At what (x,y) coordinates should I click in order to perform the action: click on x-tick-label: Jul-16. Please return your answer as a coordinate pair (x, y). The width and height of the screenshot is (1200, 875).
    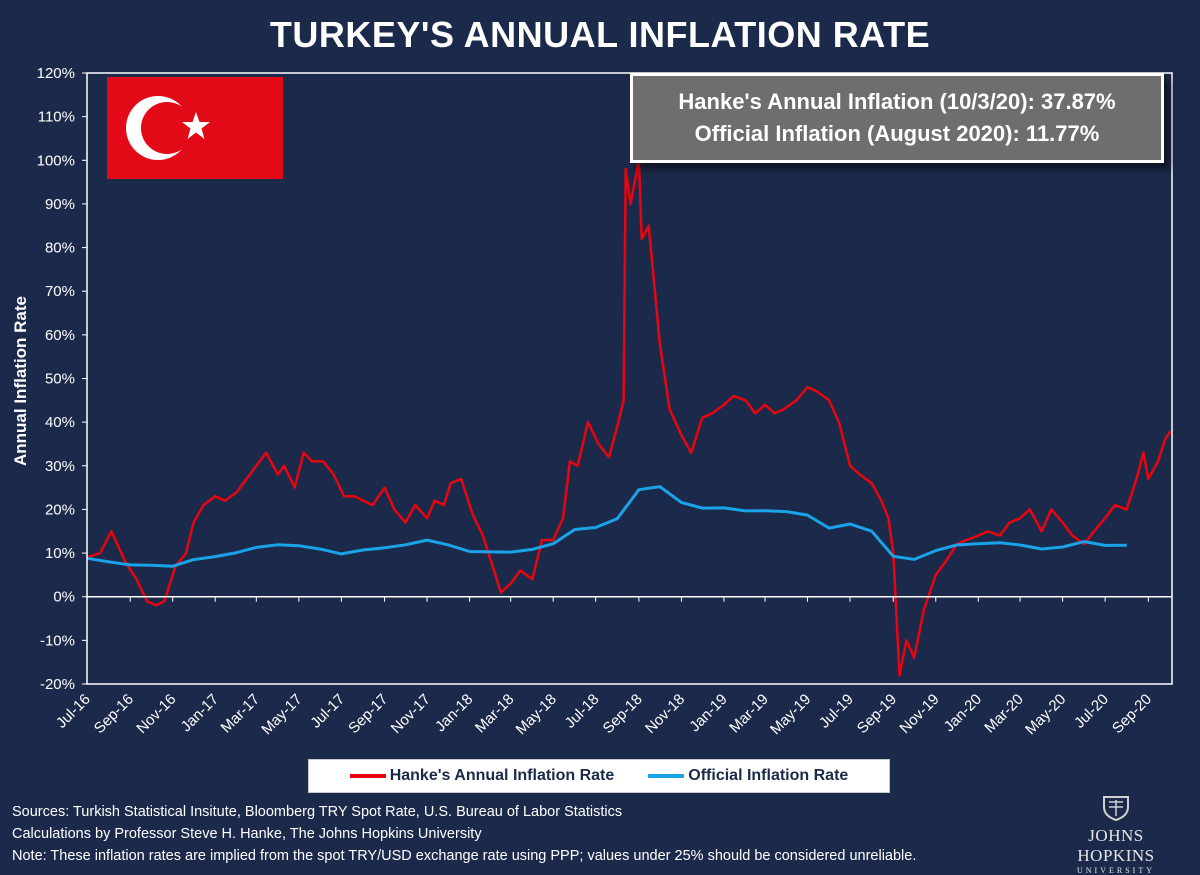
    Looking at the image, I should click on (73, 711).